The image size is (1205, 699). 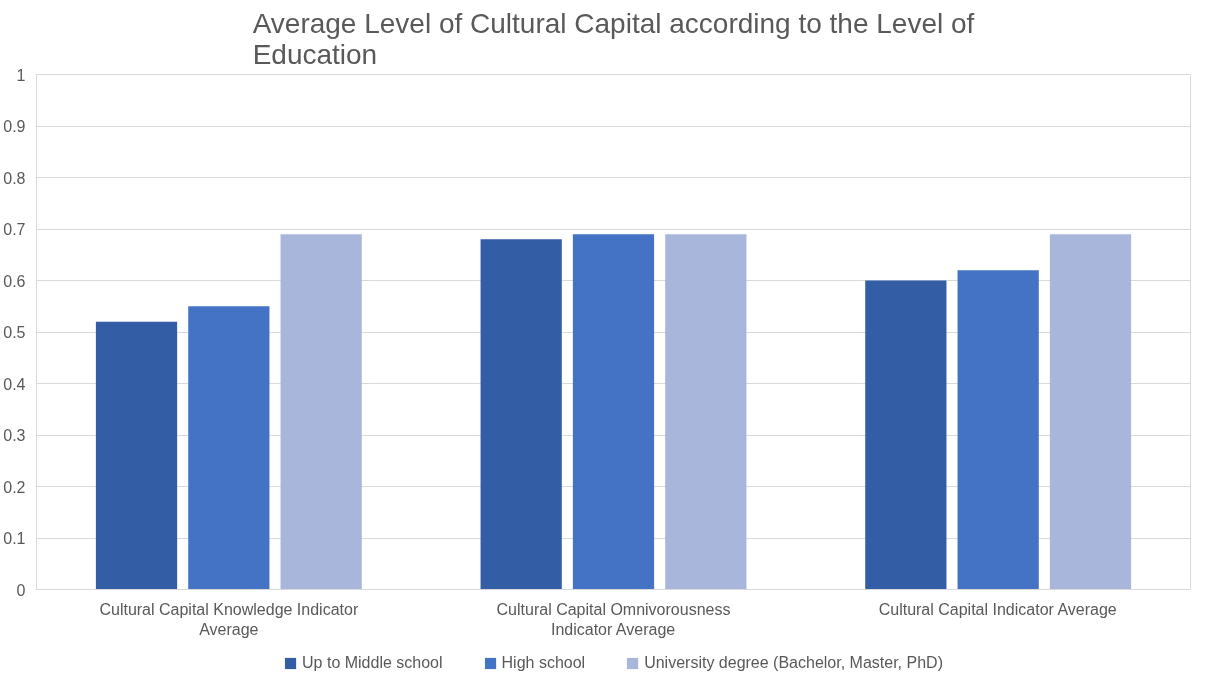 I want to click on y-tick-label: 0.2, so click(x=14, y=487).